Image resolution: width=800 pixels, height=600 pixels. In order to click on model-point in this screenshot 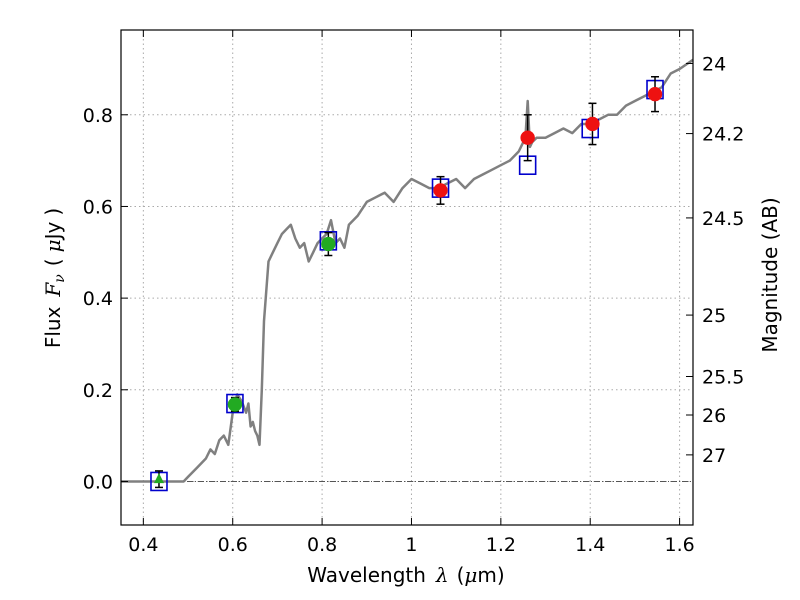, I will do `click(235, 403)`.